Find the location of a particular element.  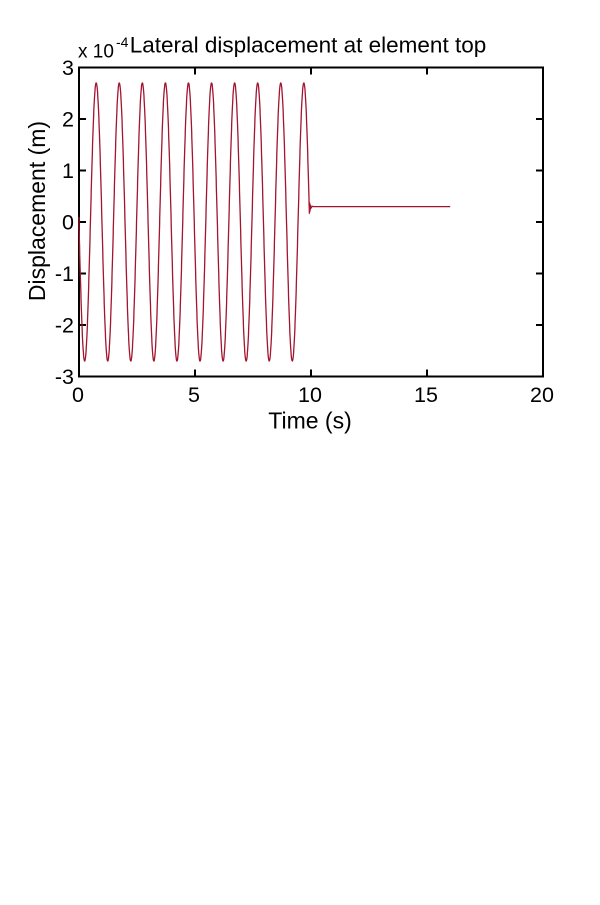

svg-text: x 10 is located at coordinates (96, 52).